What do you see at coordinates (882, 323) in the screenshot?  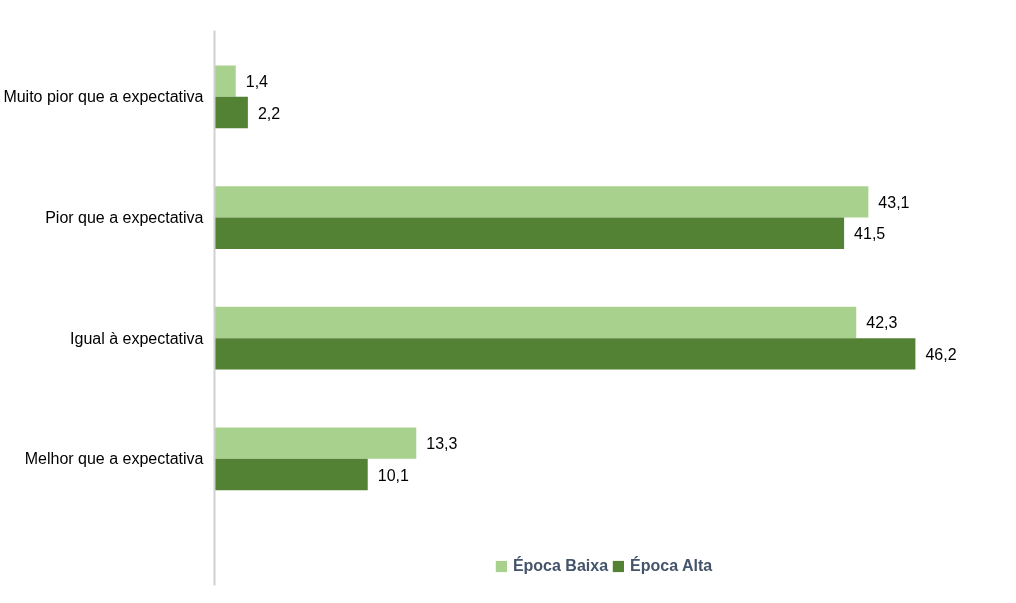 I see `data-label: 42,3` at bounding box center [882, 323].